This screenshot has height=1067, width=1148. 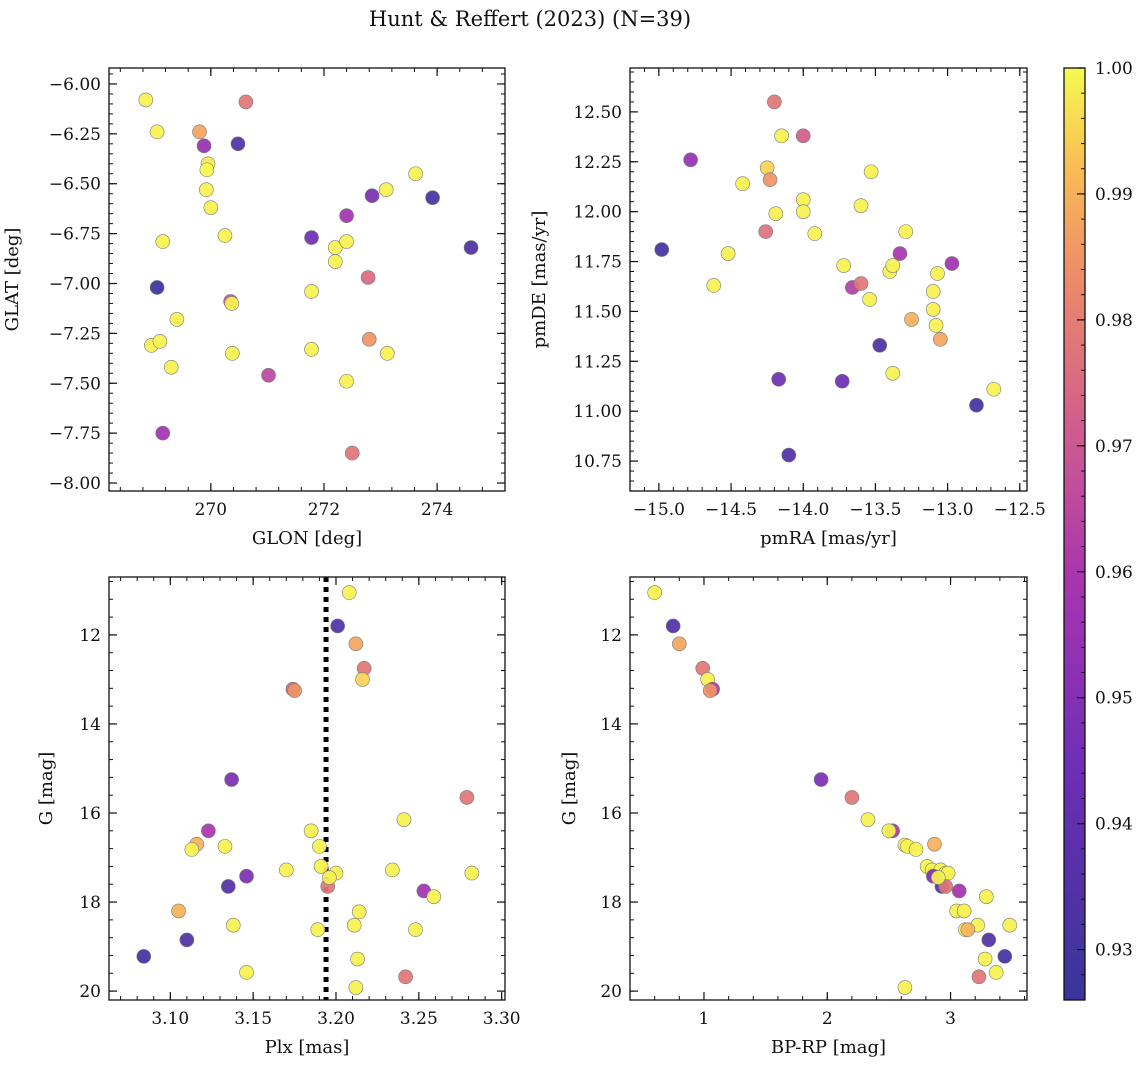 I want to click on x-tick-label: 274, so click(x=437, y=510).